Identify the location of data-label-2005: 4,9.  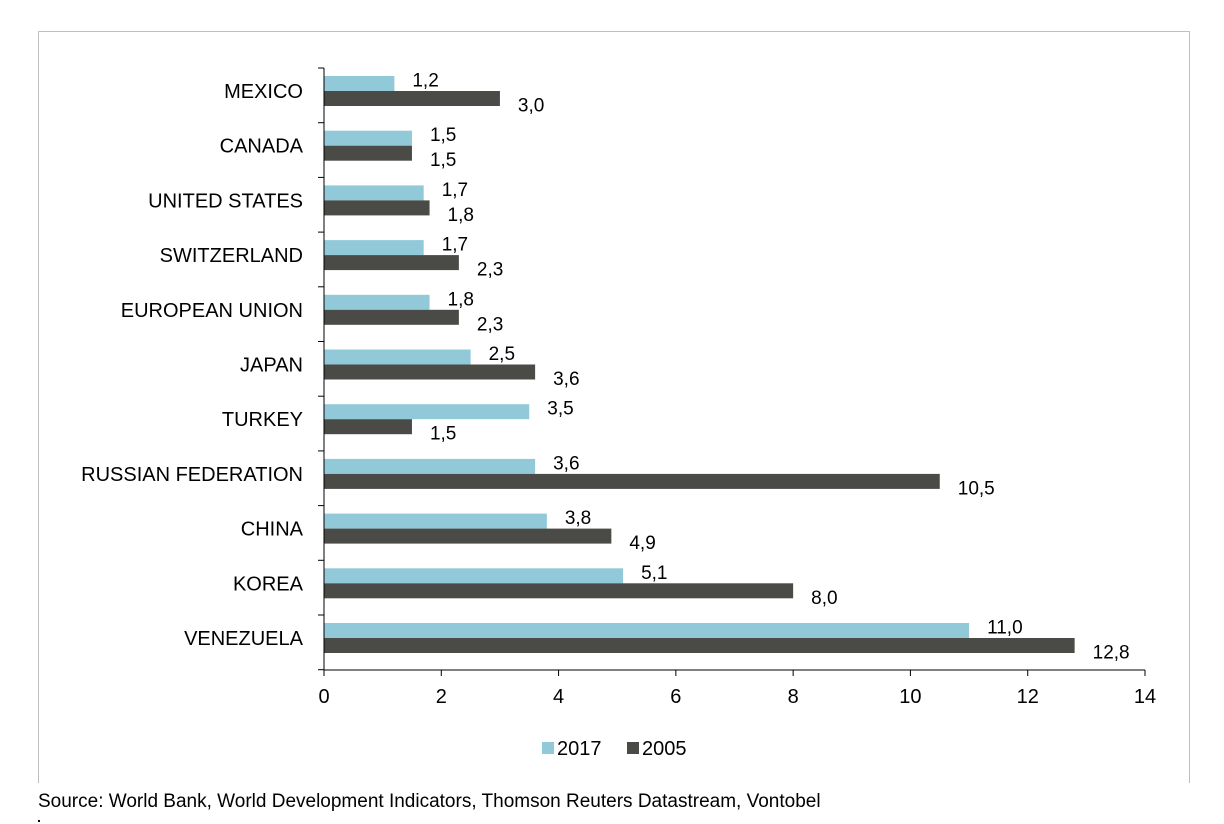
(642, 543).